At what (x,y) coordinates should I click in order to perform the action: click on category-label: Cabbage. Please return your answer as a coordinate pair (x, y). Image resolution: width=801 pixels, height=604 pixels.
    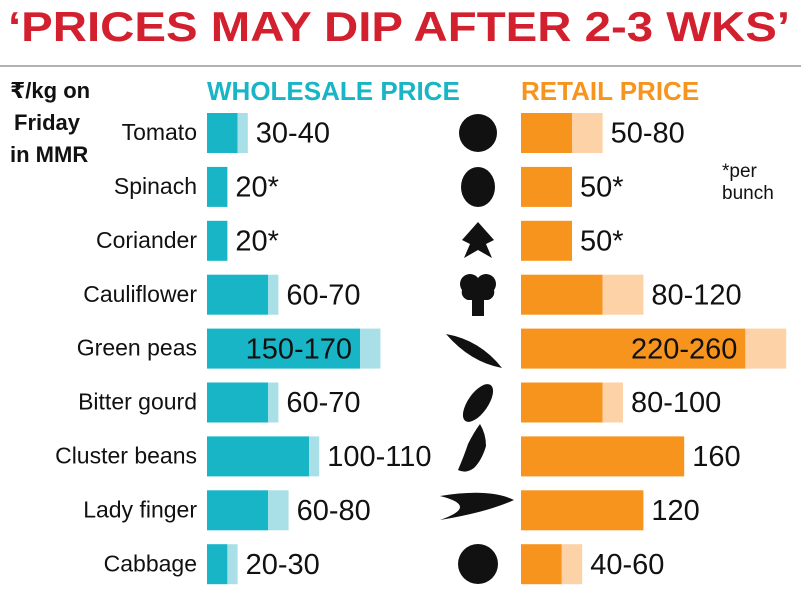
    Looking at the image, I should click on (150, 563).